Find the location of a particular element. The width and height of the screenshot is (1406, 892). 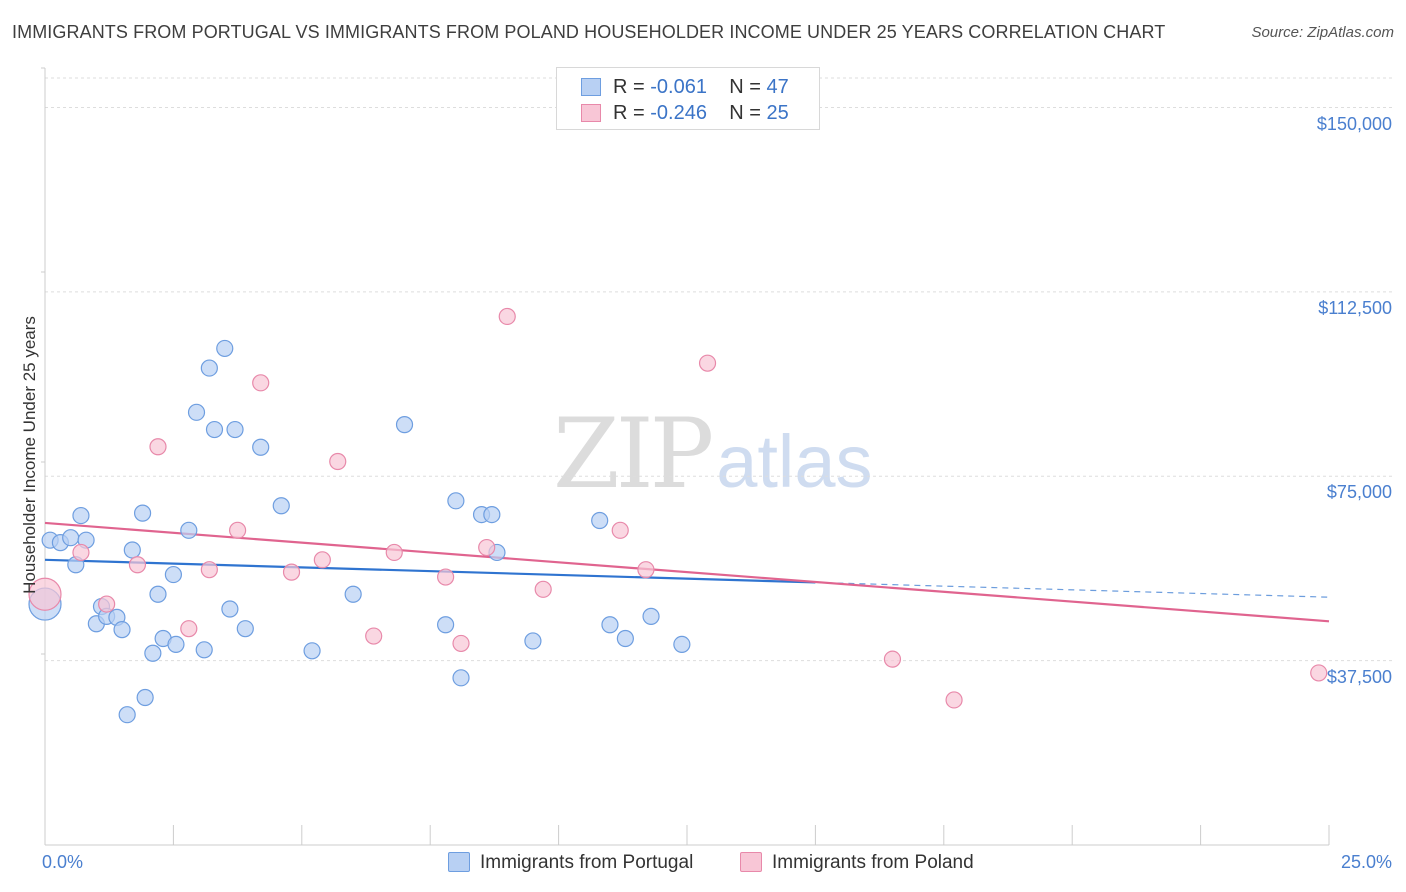

poland-trend-line is located at coordinates (687, 572).